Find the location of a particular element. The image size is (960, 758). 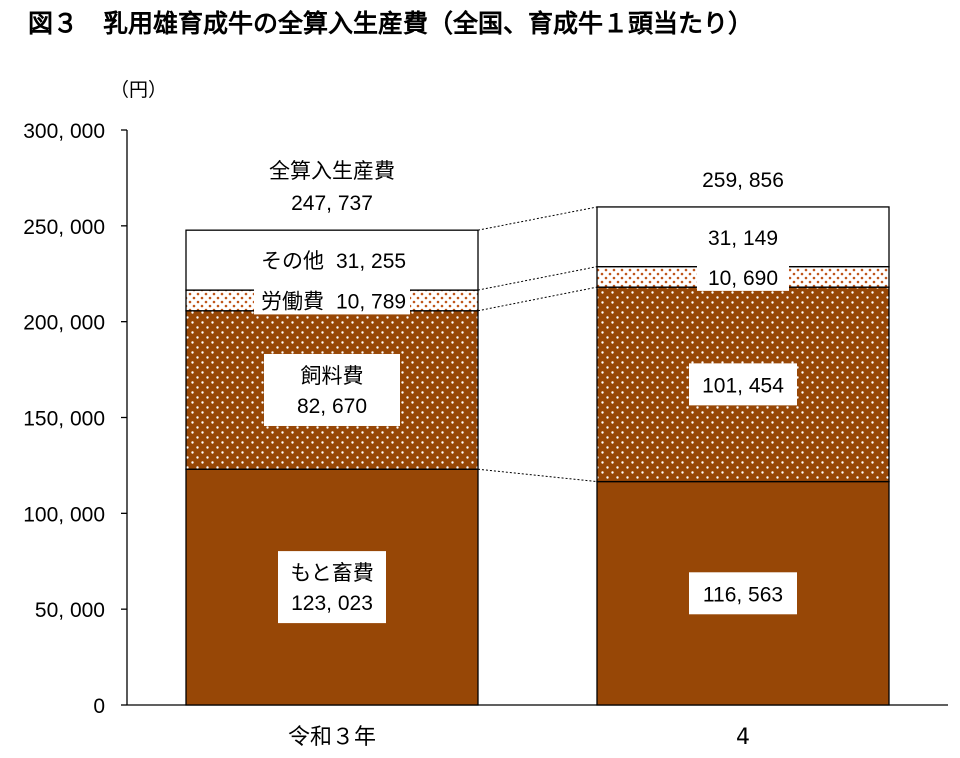

value-label: 31, 255 is located at coordinates (371, 261).